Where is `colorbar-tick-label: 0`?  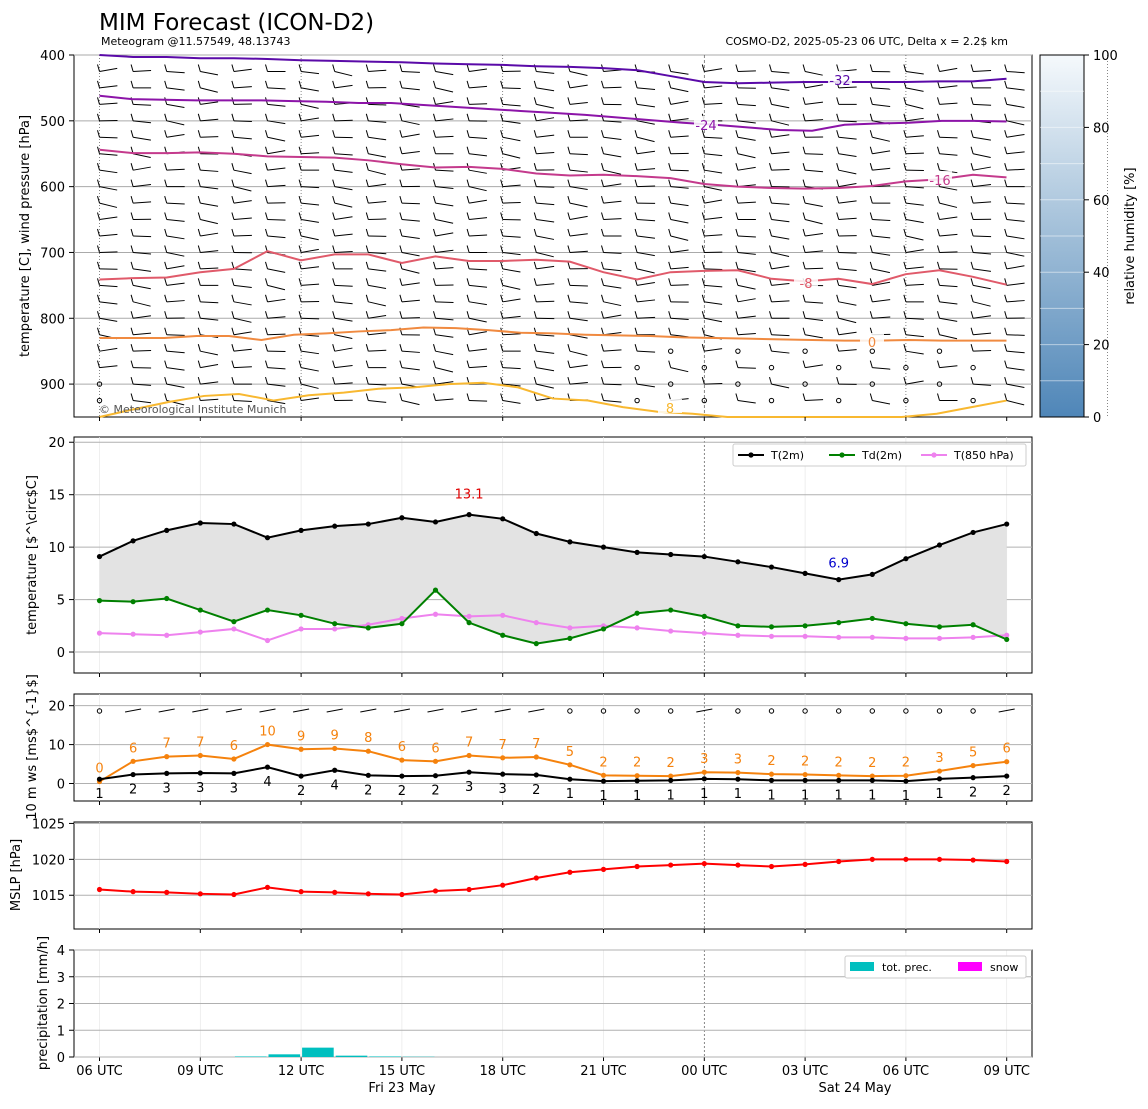
colorbar-tick-label: 0 is located at coordinates (1097, 418).